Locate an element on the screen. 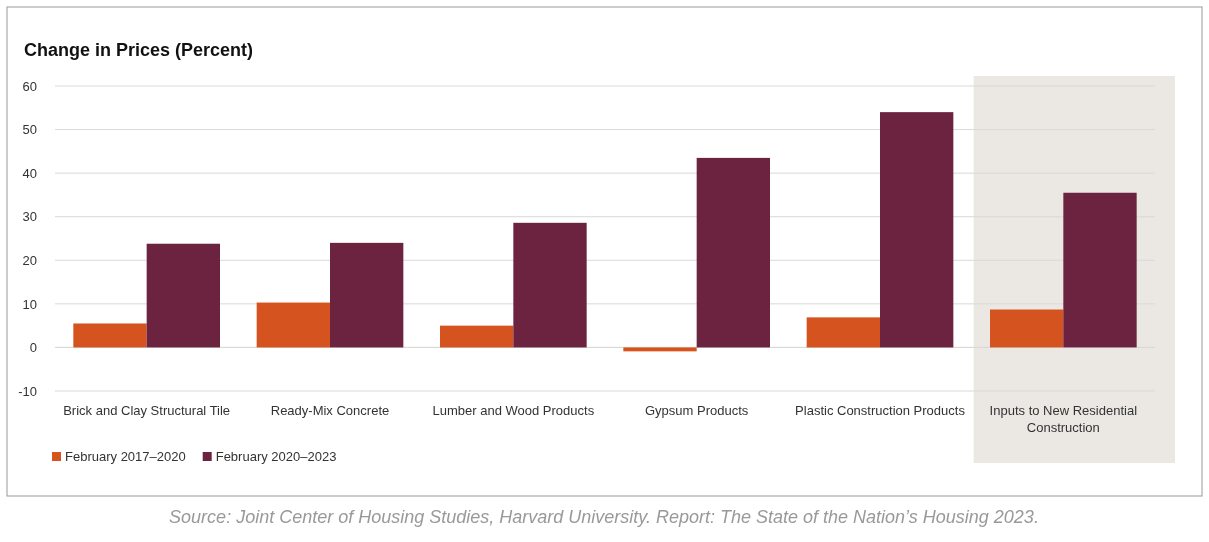 The image size is (1209, 542). y-tick-label: 50 is located at coordinates (29, 130).